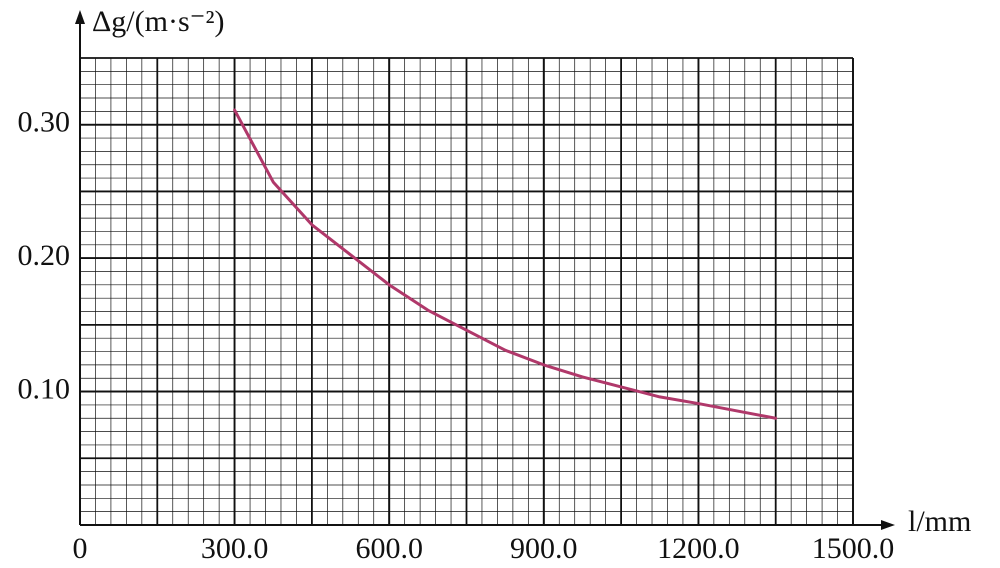 This screenshot has height=568, width=1000. Describe the element at coordinates (44, 388) in the screenshot. I see `y-tick-label: 0.10` at that location.